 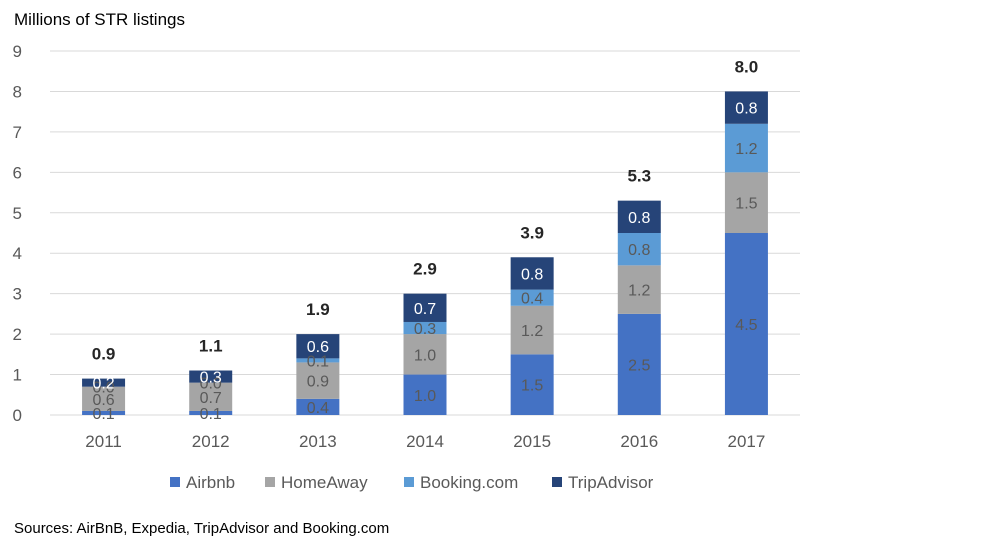 What do you see at coordinates (17, 294) in the screenshot?
I see `y-tick-label: 3` at bounding box center [17, 294].